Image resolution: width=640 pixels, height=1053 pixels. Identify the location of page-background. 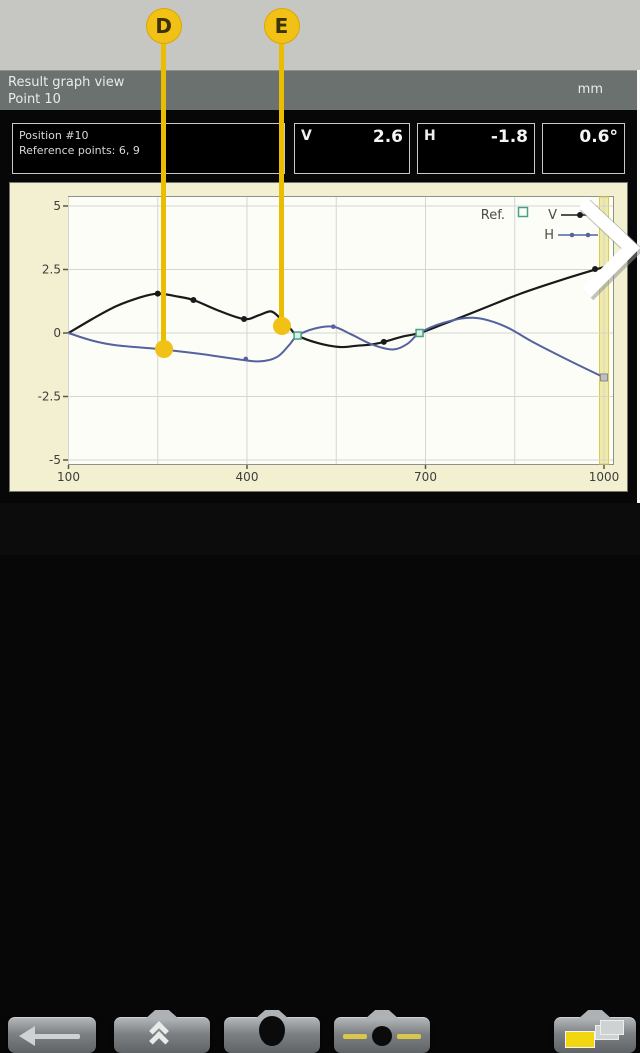
(320, 35).